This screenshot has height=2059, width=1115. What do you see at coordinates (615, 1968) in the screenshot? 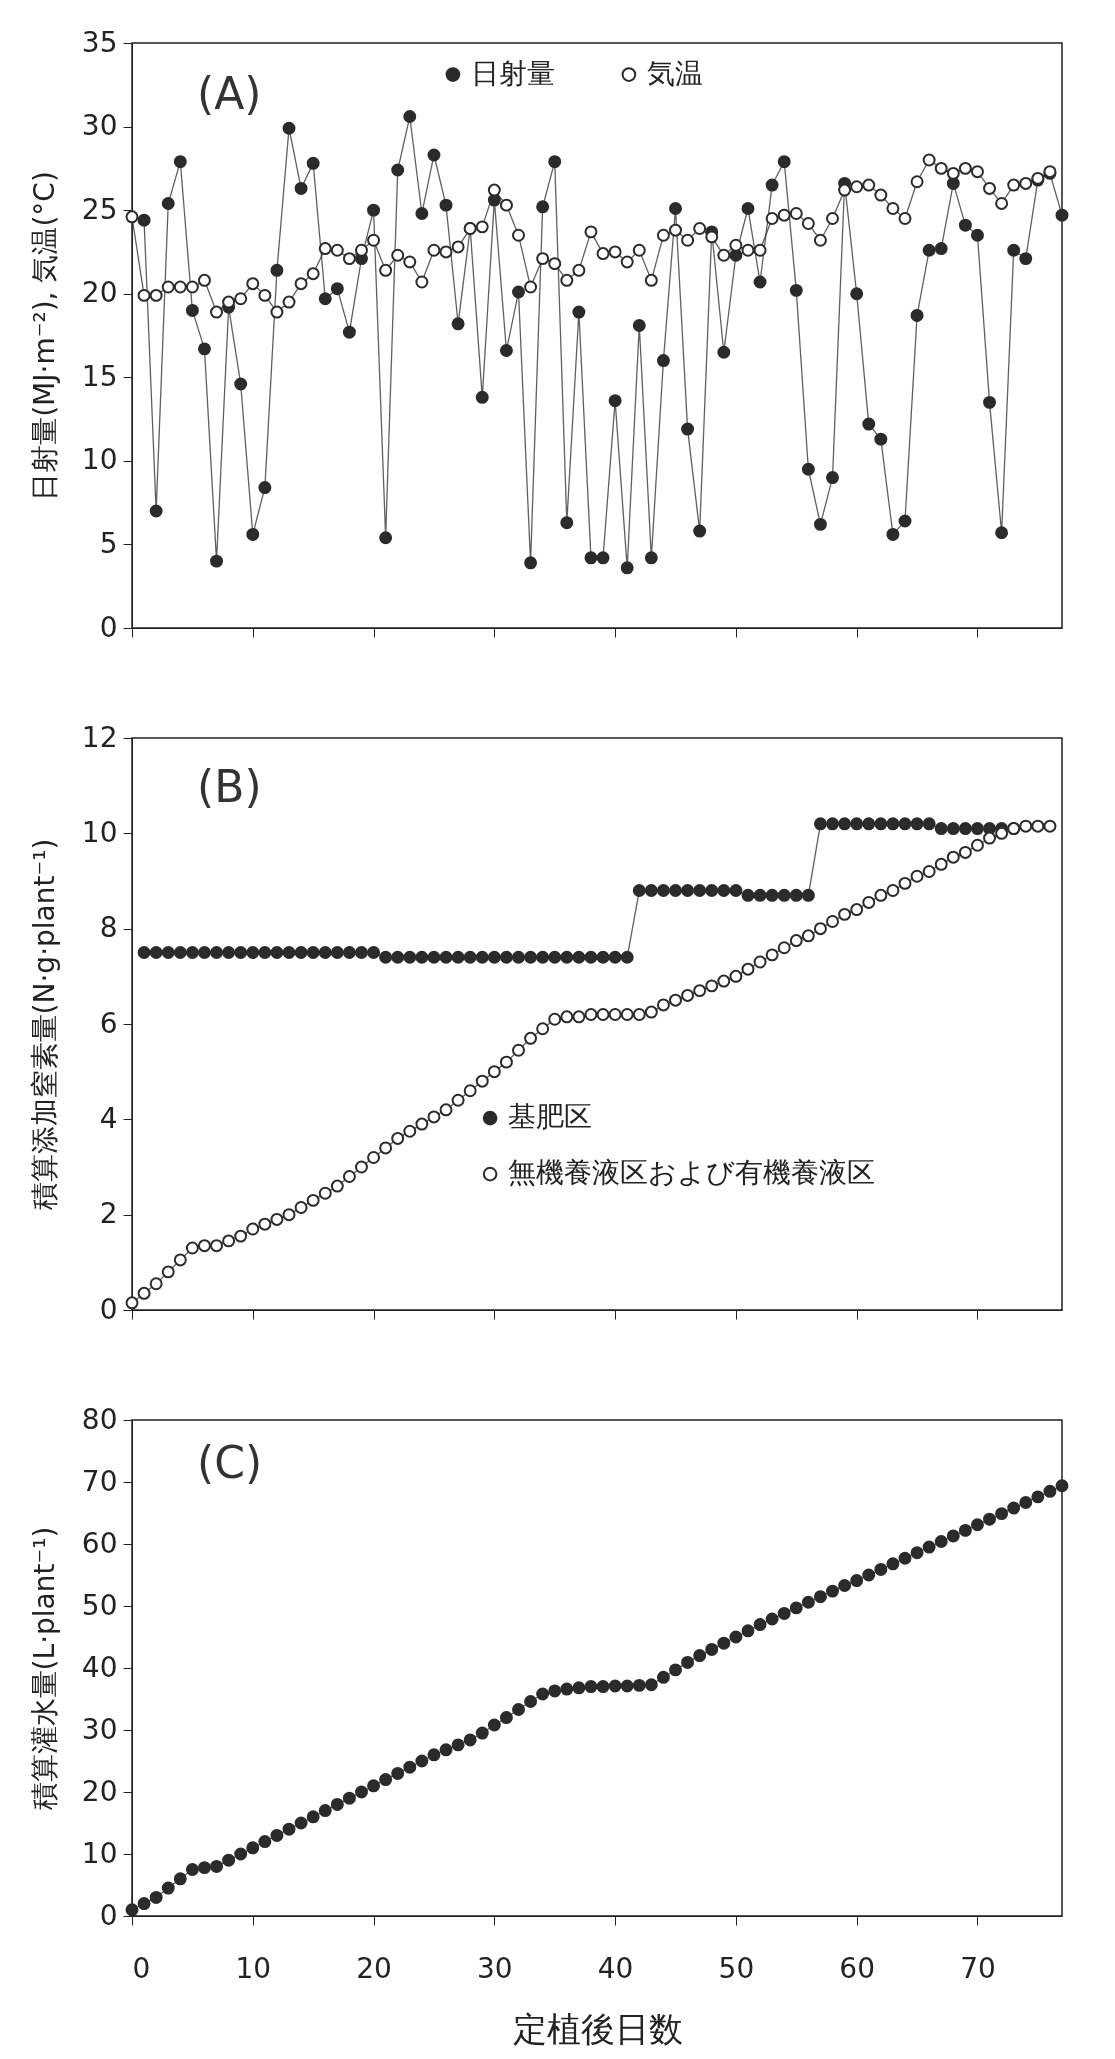
I see `x-tick-label: 40` at bounding box center [615, 1968].